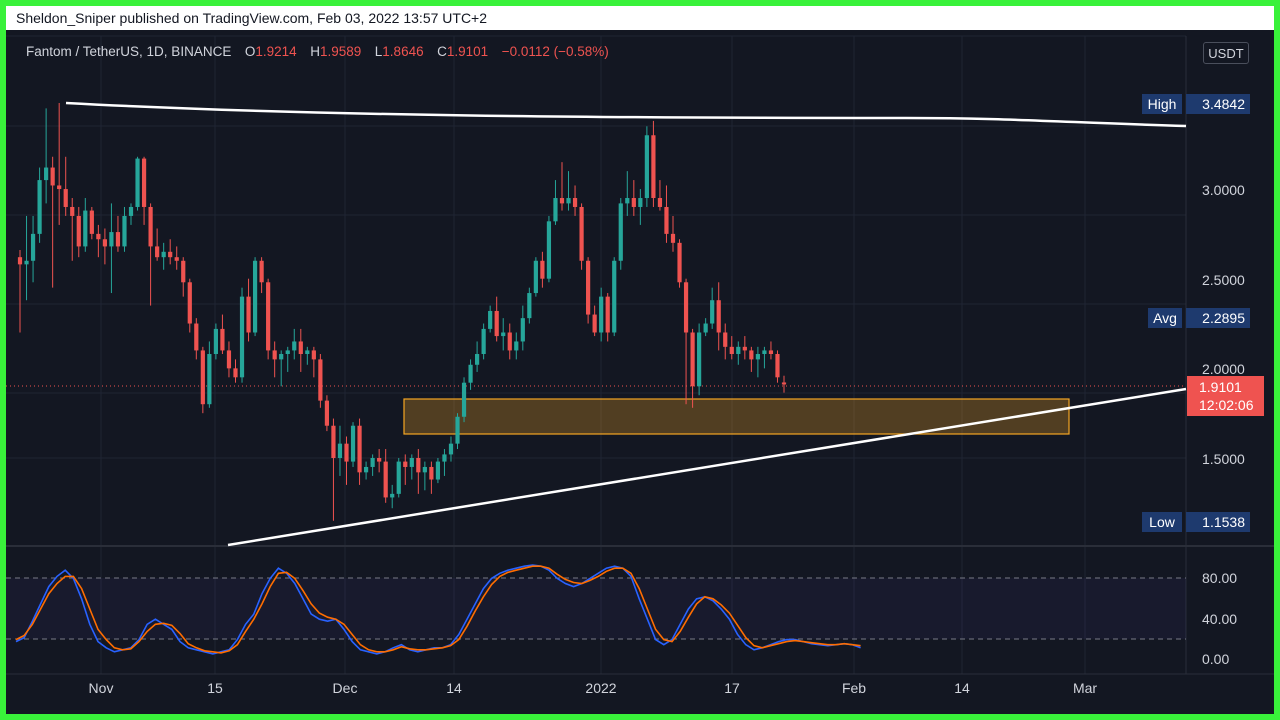 This screenshot has height=720, width=1280. What do you see at coordinates (1226, 53) in the screenshot?
I see `currency-button: USDT` at bounding box center [1226, 53].